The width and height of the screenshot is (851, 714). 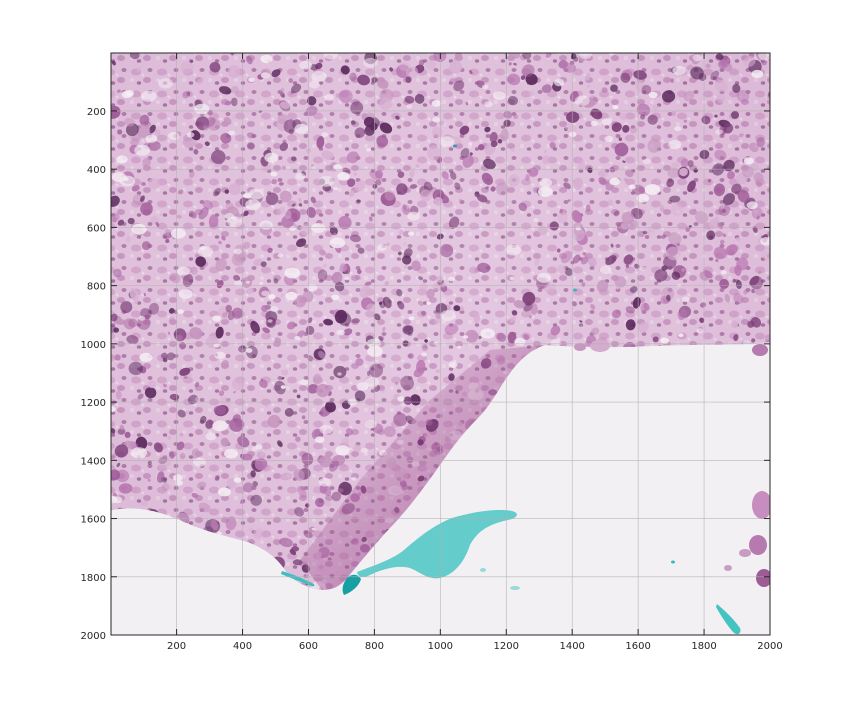 What do you see at coordinates (96, 287) in the screenshot?
I see `y-tick-label: 800` at bounding box center [96, 287].